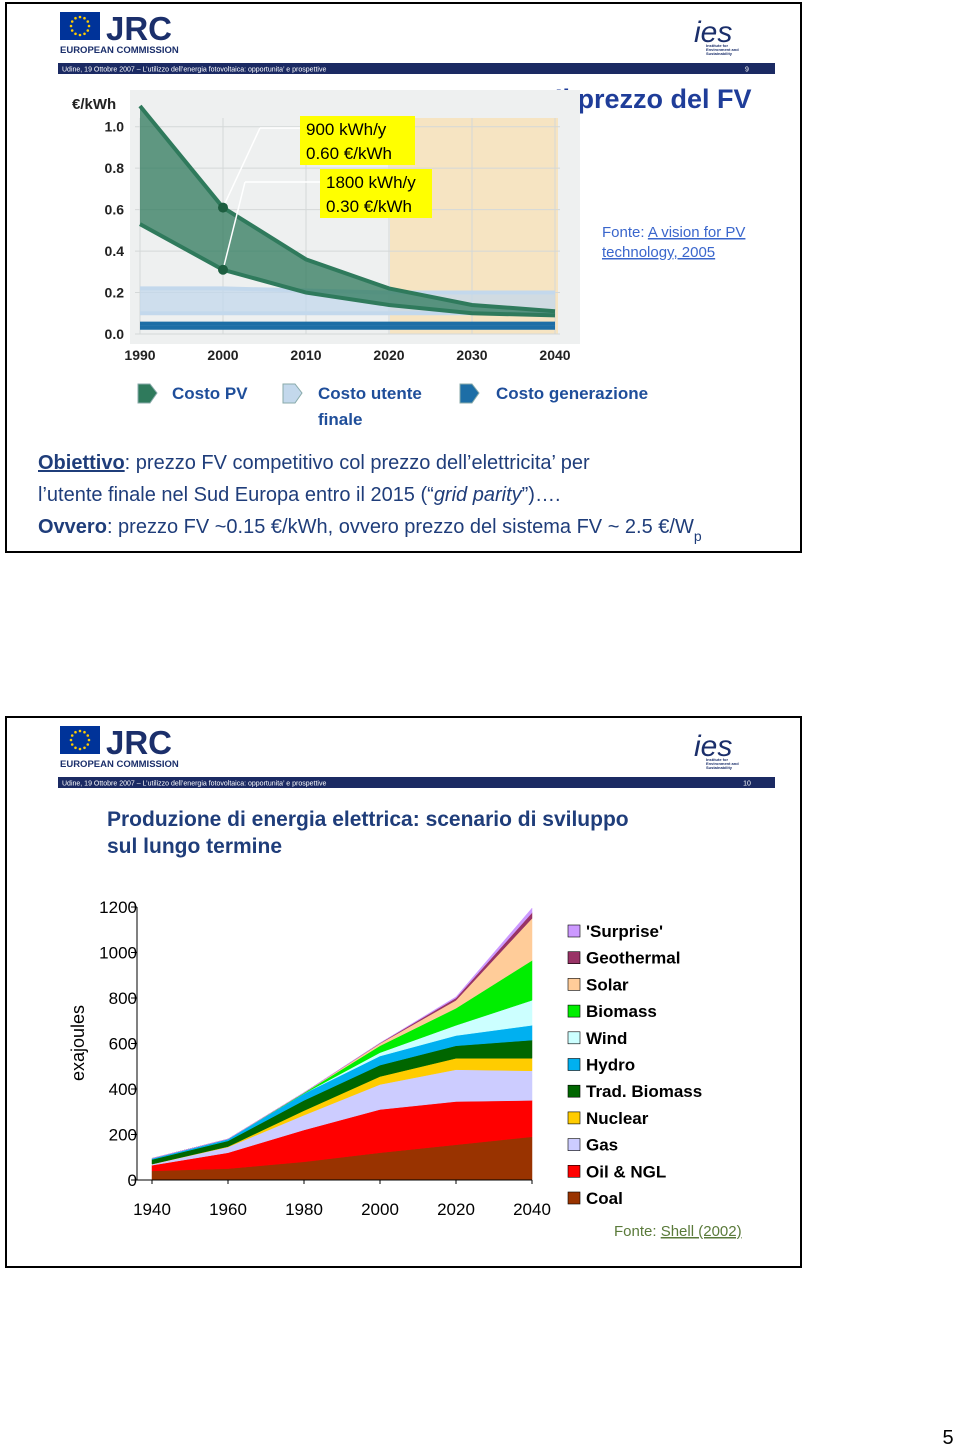 Image resolution: width=960 pixels, height=1445 pixels. Describe the element at coordinates (304, 1209) in the screenshot. I see `x-tick-label: 1980` at that location.